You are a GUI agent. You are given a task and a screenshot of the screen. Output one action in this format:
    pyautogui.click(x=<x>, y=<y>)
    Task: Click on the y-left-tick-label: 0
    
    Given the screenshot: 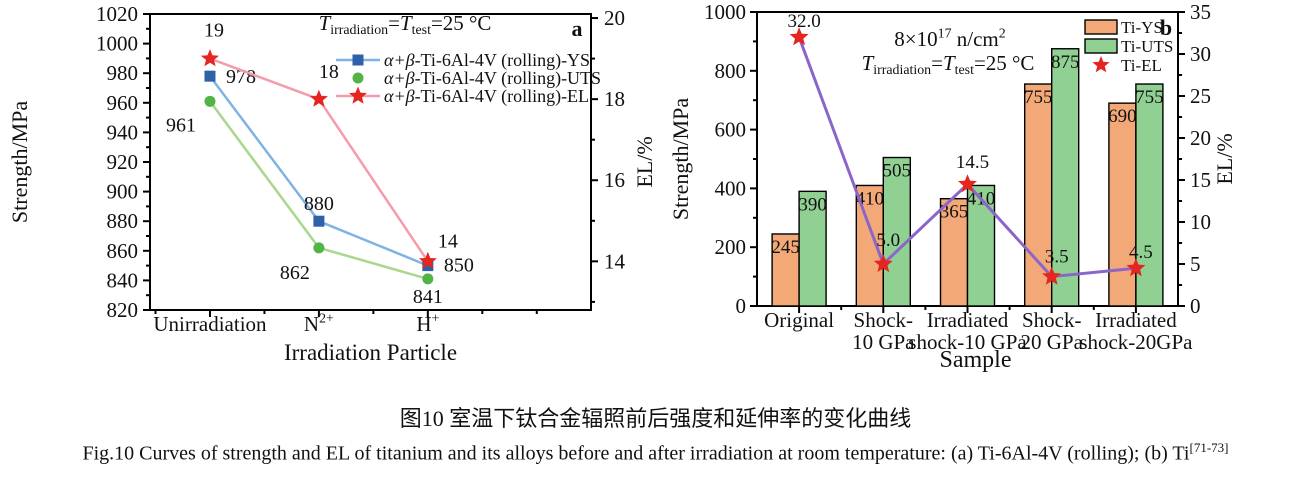 What is the action you would take?
    pyautogui.click(x=741, y=306)
    